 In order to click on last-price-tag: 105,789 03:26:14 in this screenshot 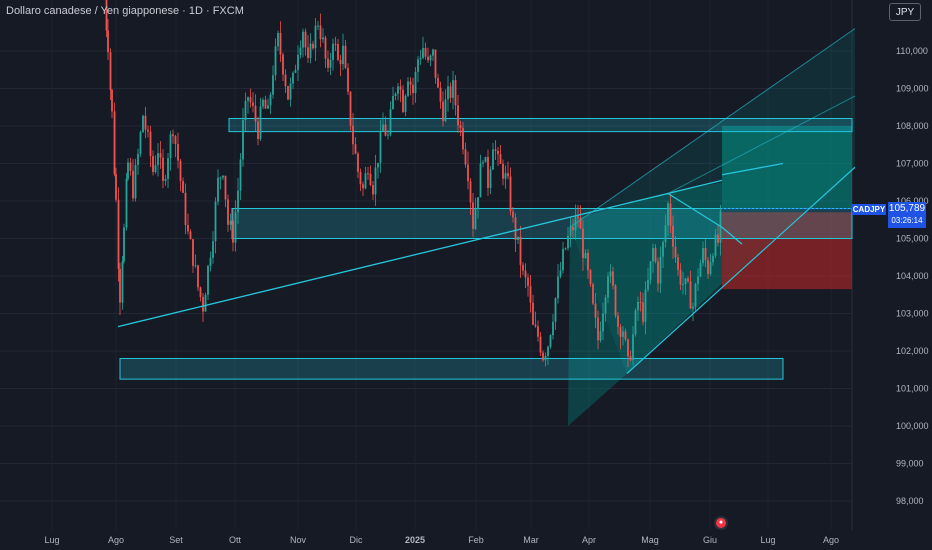, I will do `click(907, 215)`.